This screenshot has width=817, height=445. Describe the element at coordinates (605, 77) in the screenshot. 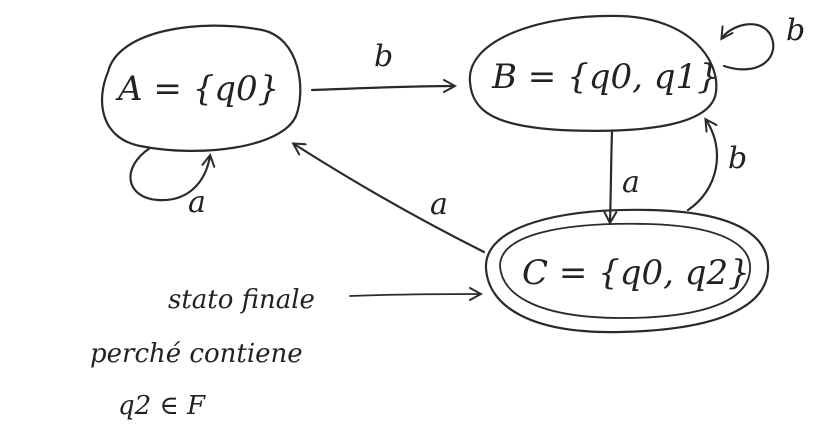

I see `state-b-label: B = {q0, q1}` at that location.